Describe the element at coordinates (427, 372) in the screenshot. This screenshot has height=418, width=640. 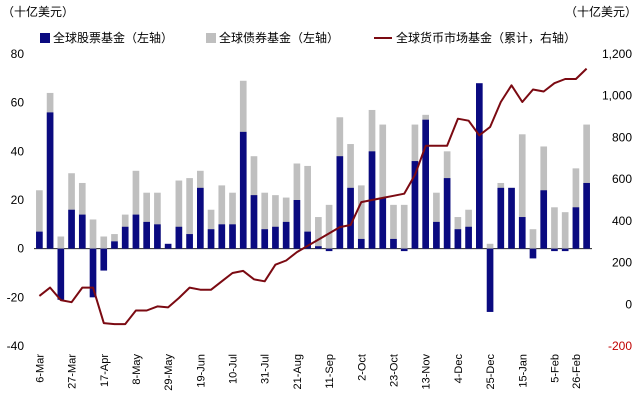
I see `x-tick-label: 13-Nov` at that location.